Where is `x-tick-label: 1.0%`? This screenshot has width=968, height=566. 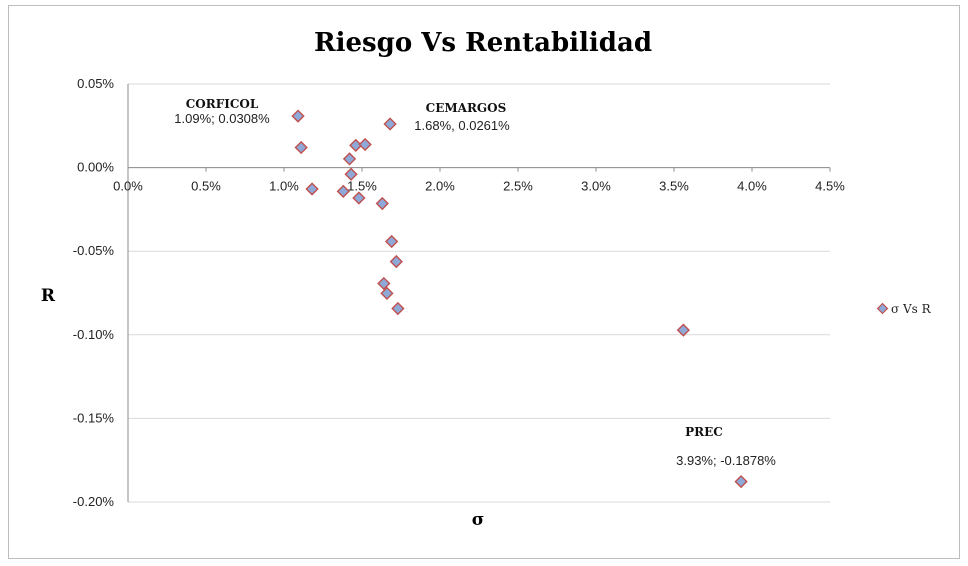 x-tick-label: 1.0% is located at coordinates (284, 186).